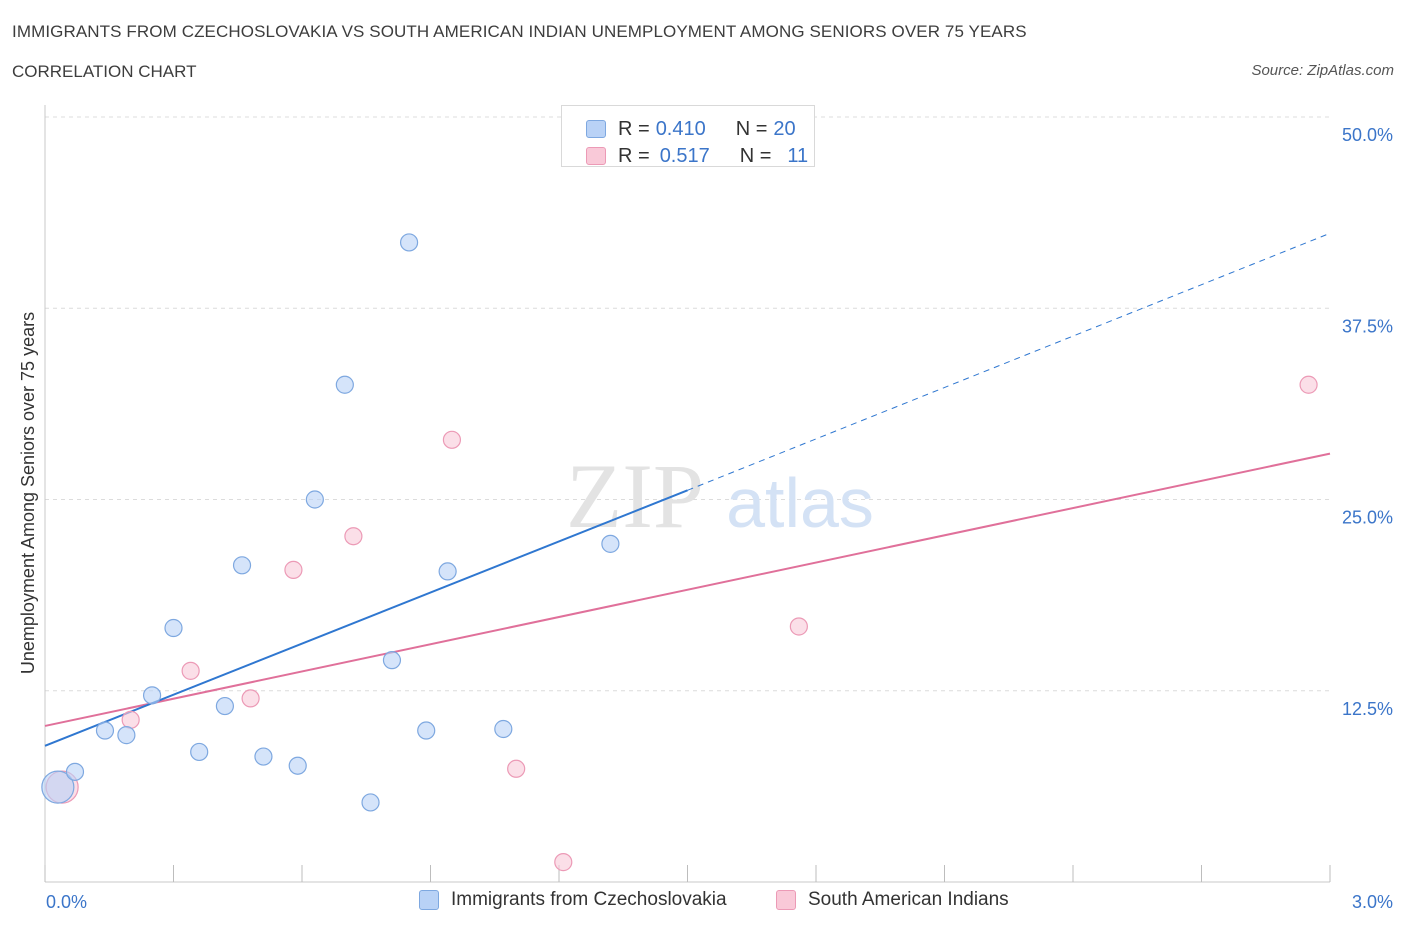  Describe the element at coordinates (1009, 361) in the screenshot. I see `trend-line-czechoslovakia-extension` at that location.